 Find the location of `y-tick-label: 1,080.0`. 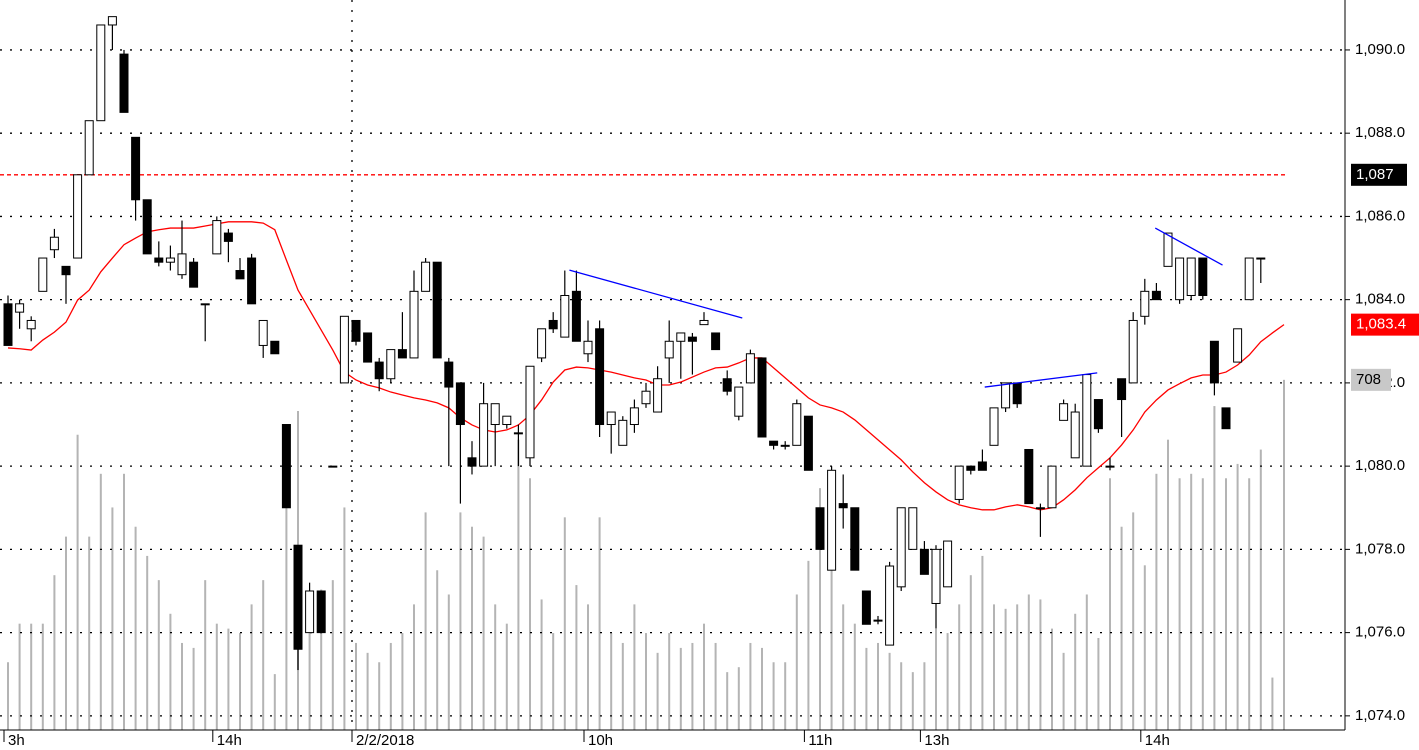

y-tick-label: 1,080.0 is located at coordinates (1380, 465).